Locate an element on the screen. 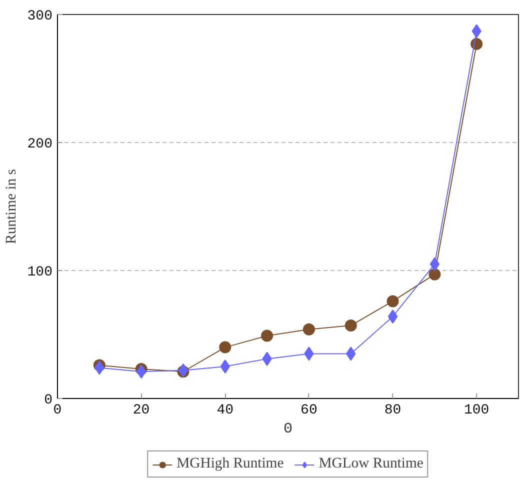 This screenshot has width=522, height=492. legend-label: MGLow Runtime is located at coordinates (371, 464).